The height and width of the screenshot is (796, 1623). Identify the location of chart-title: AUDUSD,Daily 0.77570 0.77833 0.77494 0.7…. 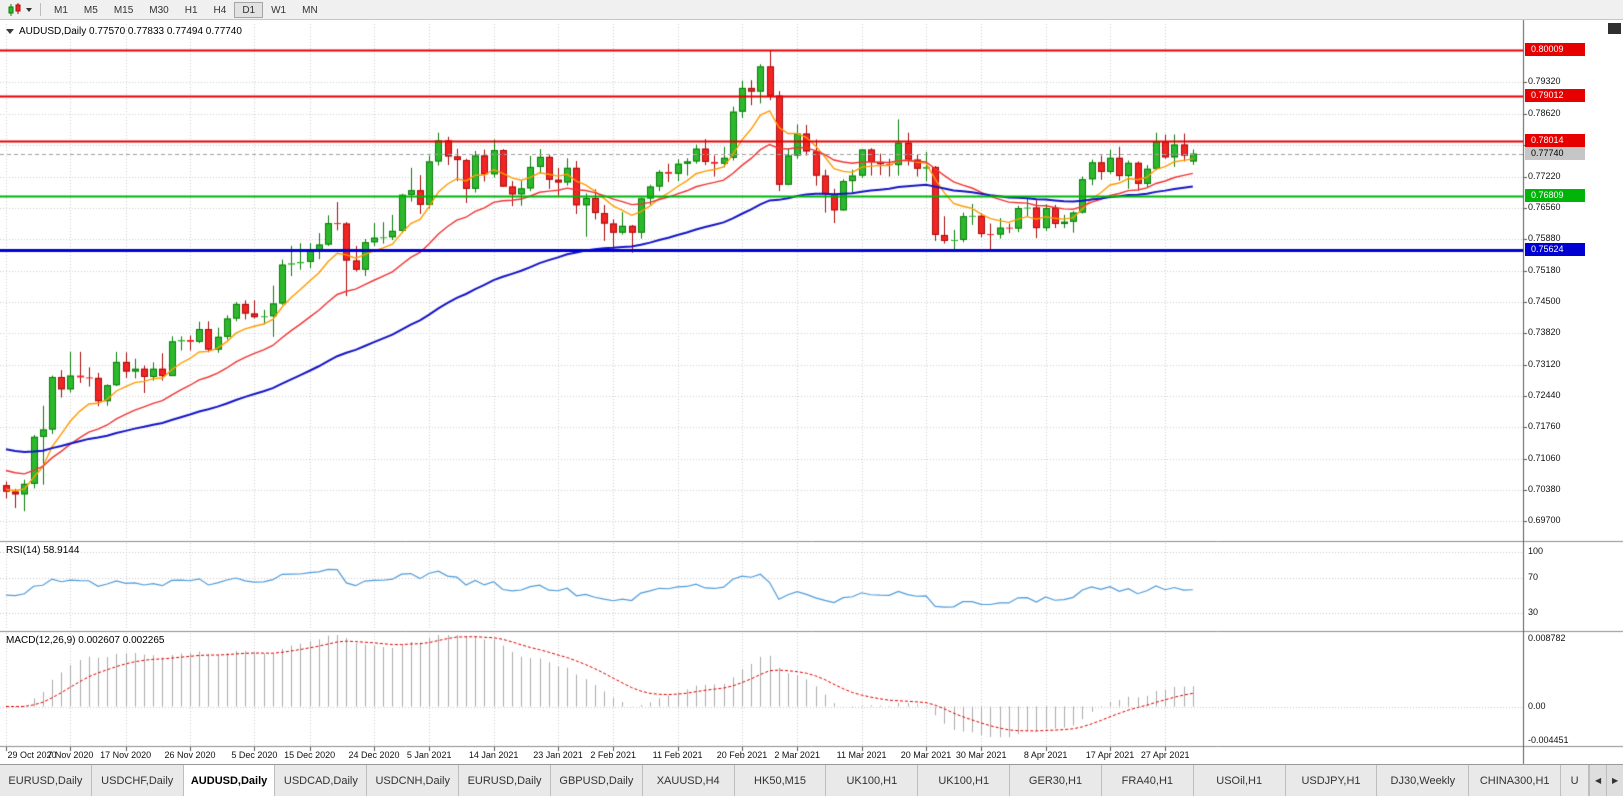
(124, 31).